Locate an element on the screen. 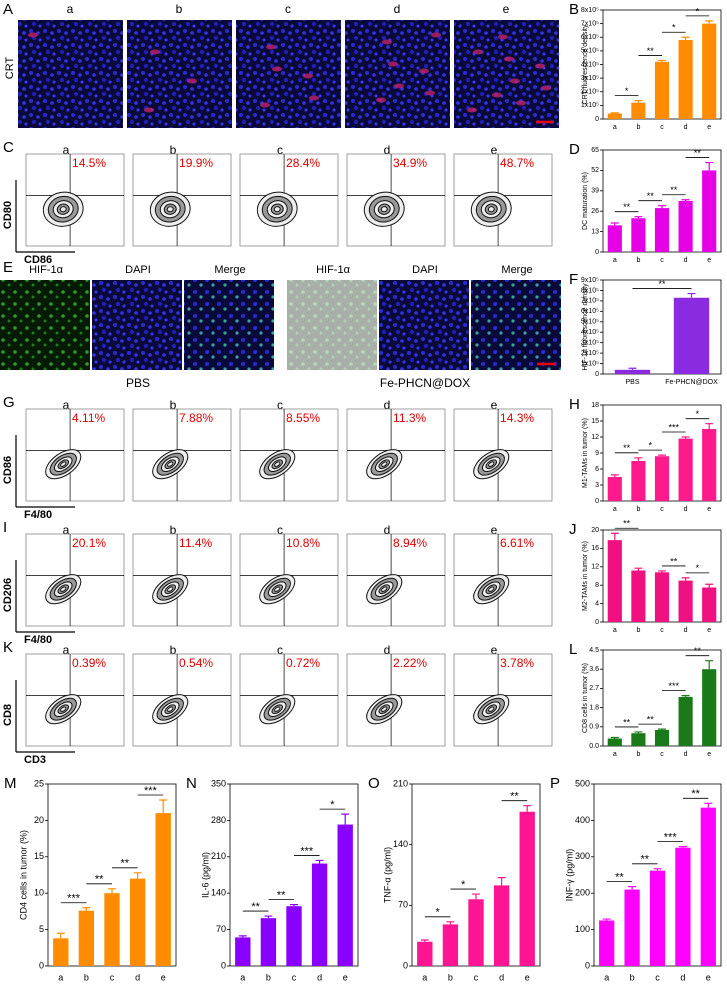 This screenshot has height=997, width=727. panel-letter: H is located at coordinates (574, 404).